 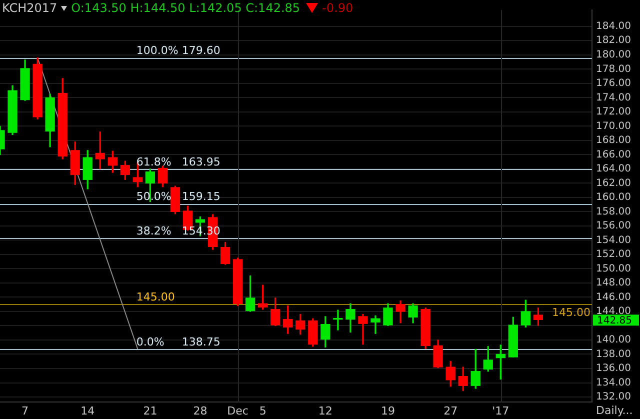 I want to click on y-tick-label: 162.00, so click(x=613, y=183).